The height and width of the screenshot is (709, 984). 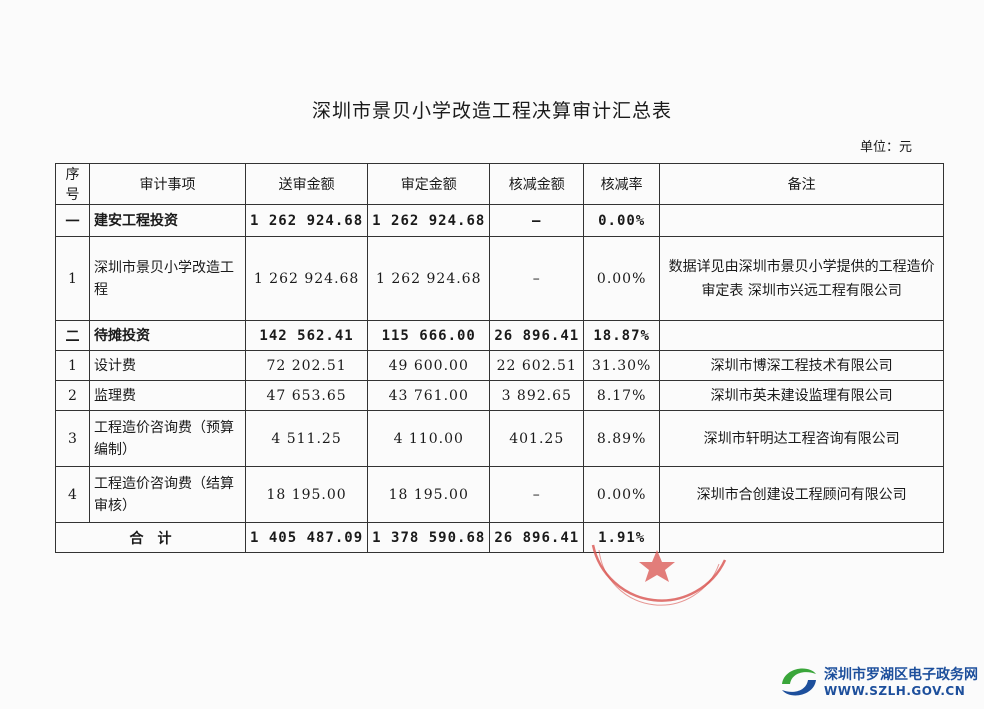 I want to click on total-submitted: 1 405 487.09, so click(x=306, y=537).